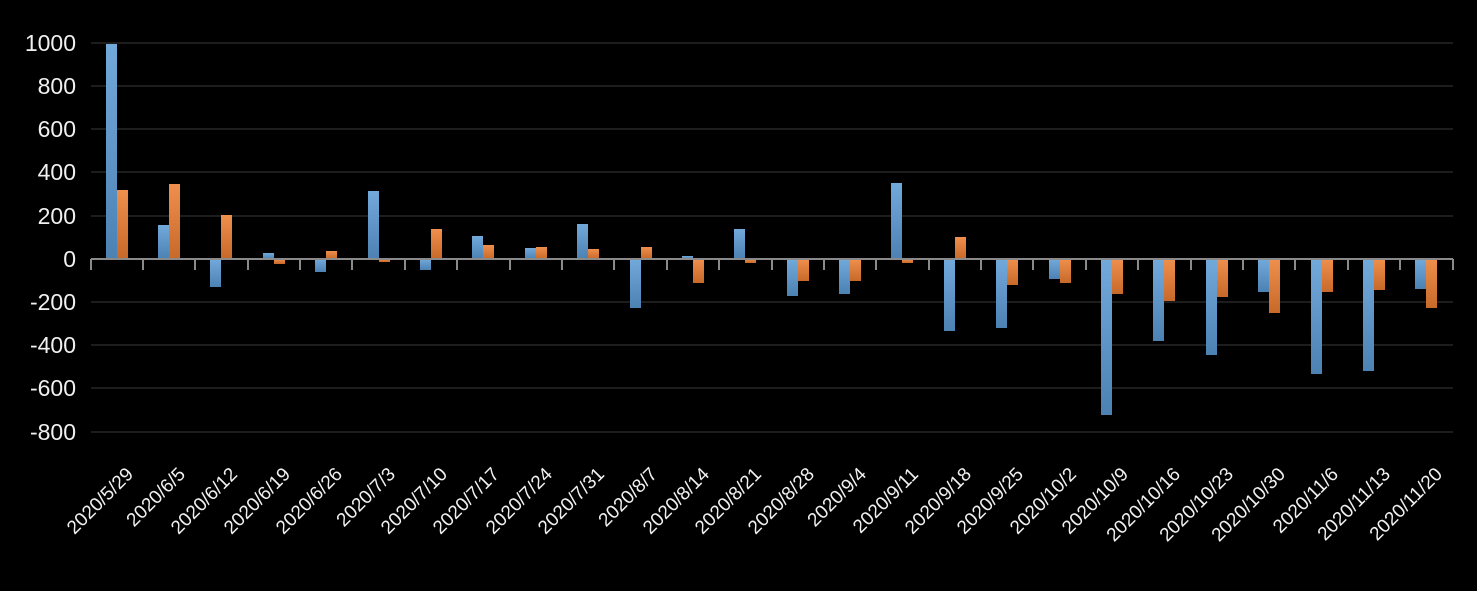  Describe the element at coordinates (771, 388) in the screenshot. I see `gridline--600` at that location.